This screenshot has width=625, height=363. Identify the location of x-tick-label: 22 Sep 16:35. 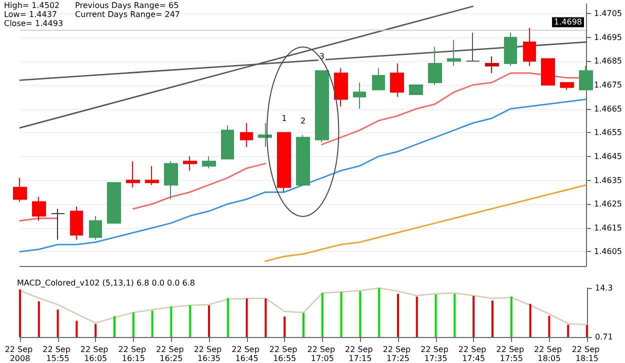
(209, 354).